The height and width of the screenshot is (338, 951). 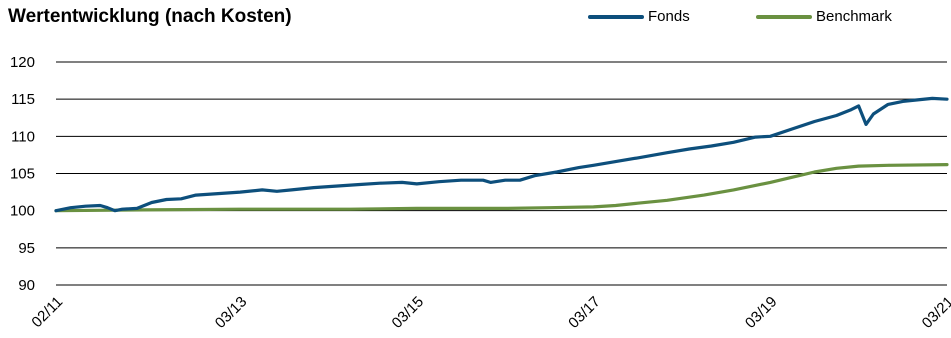 What do you see at coordinates (501, 188) in the screenshot?
I see `series-line-benchmark` at bounding box center [501, 188].